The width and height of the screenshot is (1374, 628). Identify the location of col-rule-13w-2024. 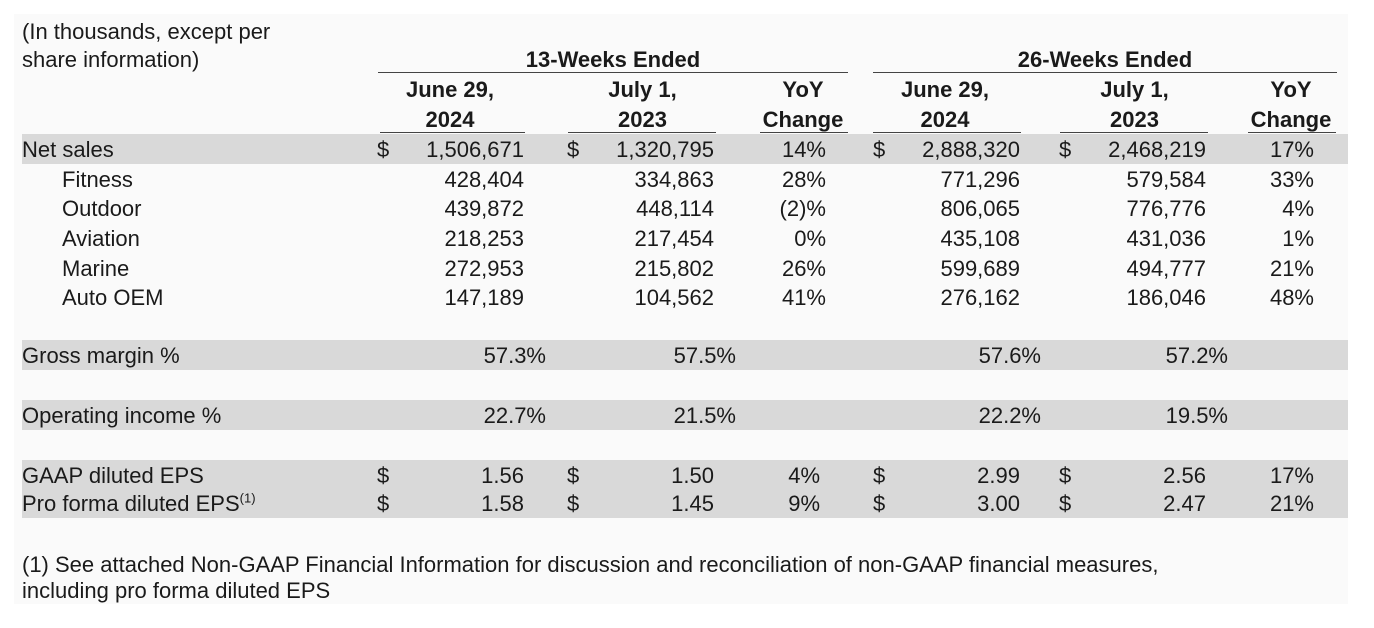
(452, 132).